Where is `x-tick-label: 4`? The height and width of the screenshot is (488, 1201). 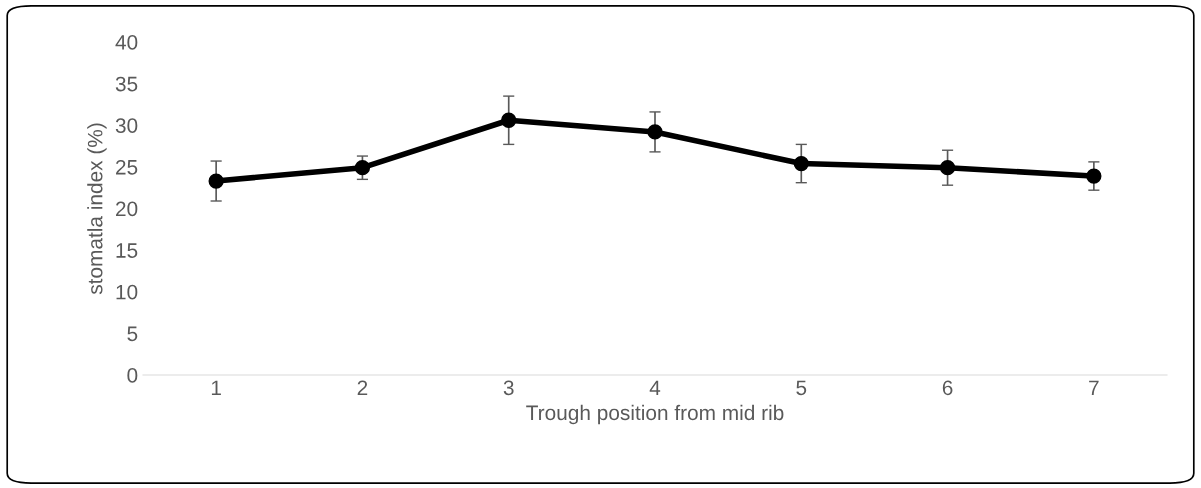
x-tick-label: 4 is located at coordinates (655, 387).